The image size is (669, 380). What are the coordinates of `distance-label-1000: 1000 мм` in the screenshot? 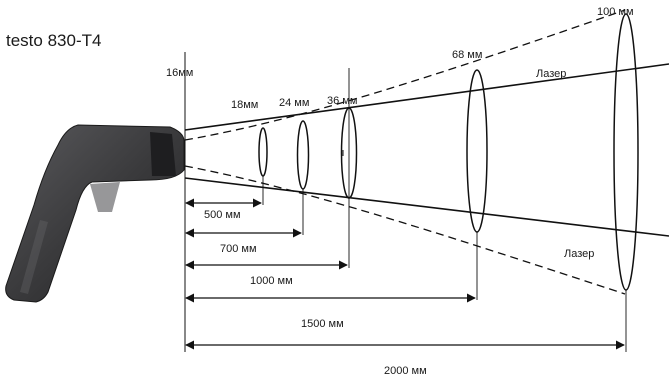 It's located at (271, 281).